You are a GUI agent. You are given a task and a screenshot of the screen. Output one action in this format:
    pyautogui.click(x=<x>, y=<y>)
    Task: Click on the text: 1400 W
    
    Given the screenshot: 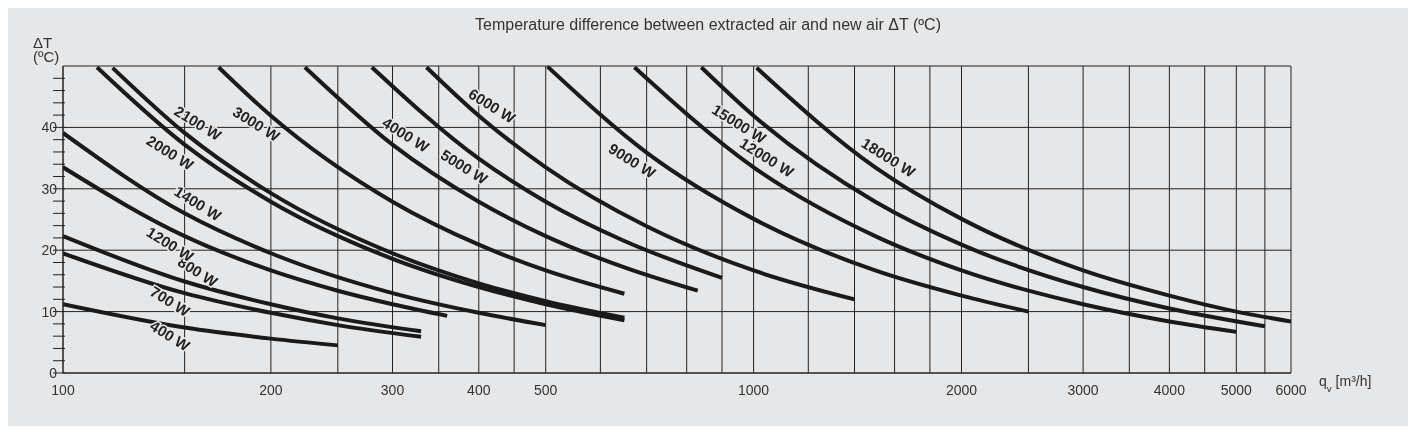 What is the action you would take?
    pyautogui.click(x=198, y=203)
    